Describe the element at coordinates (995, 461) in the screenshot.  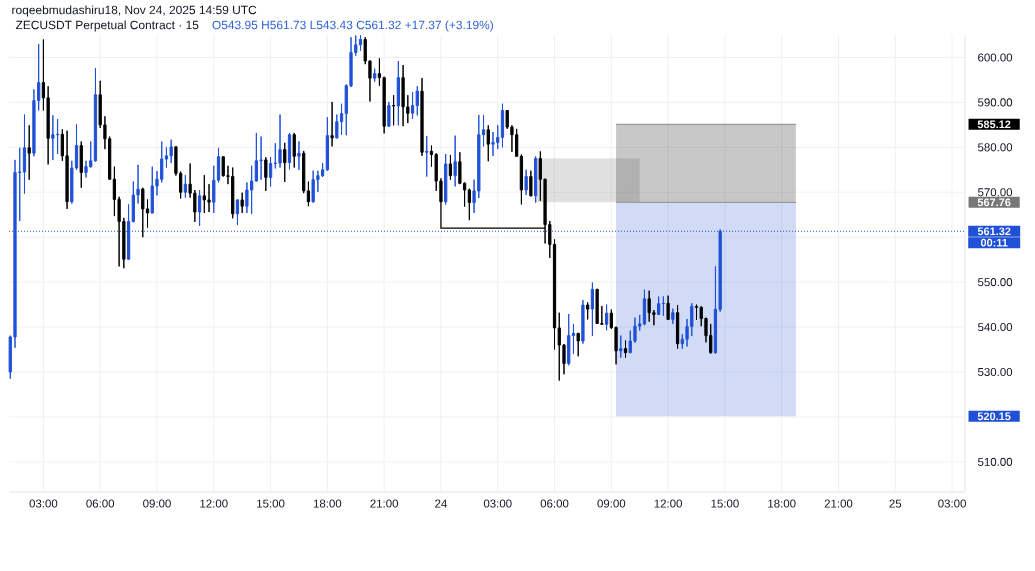
I see `y-tick-label: 510.00` at that location.